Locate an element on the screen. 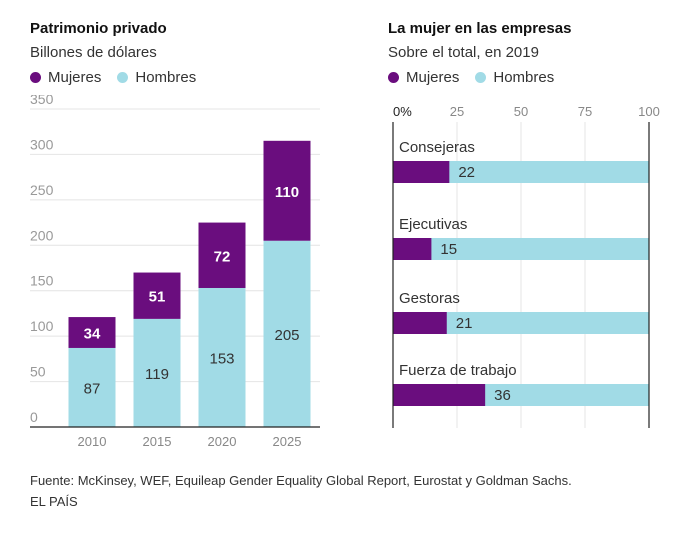 The height and width of the screenshot is (543, 683). y-tick-label: 0 is located at coordinates (34, 417).